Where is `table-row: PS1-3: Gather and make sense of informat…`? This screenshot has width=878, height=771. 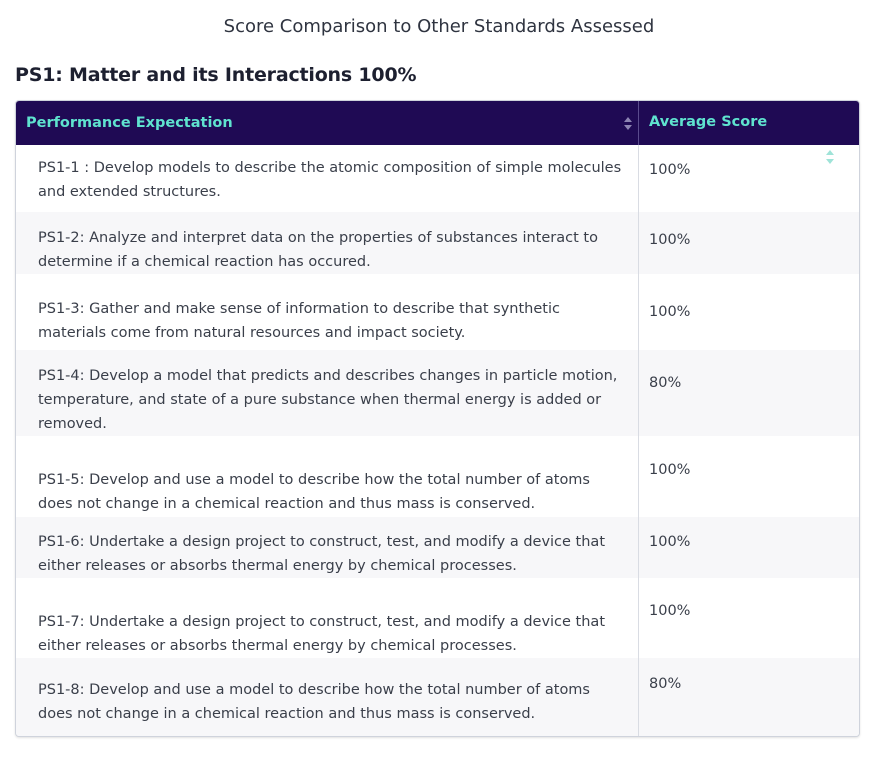 table-row: PS1-3: Gather and make sense of informat… is located at coordinates (437, 312).